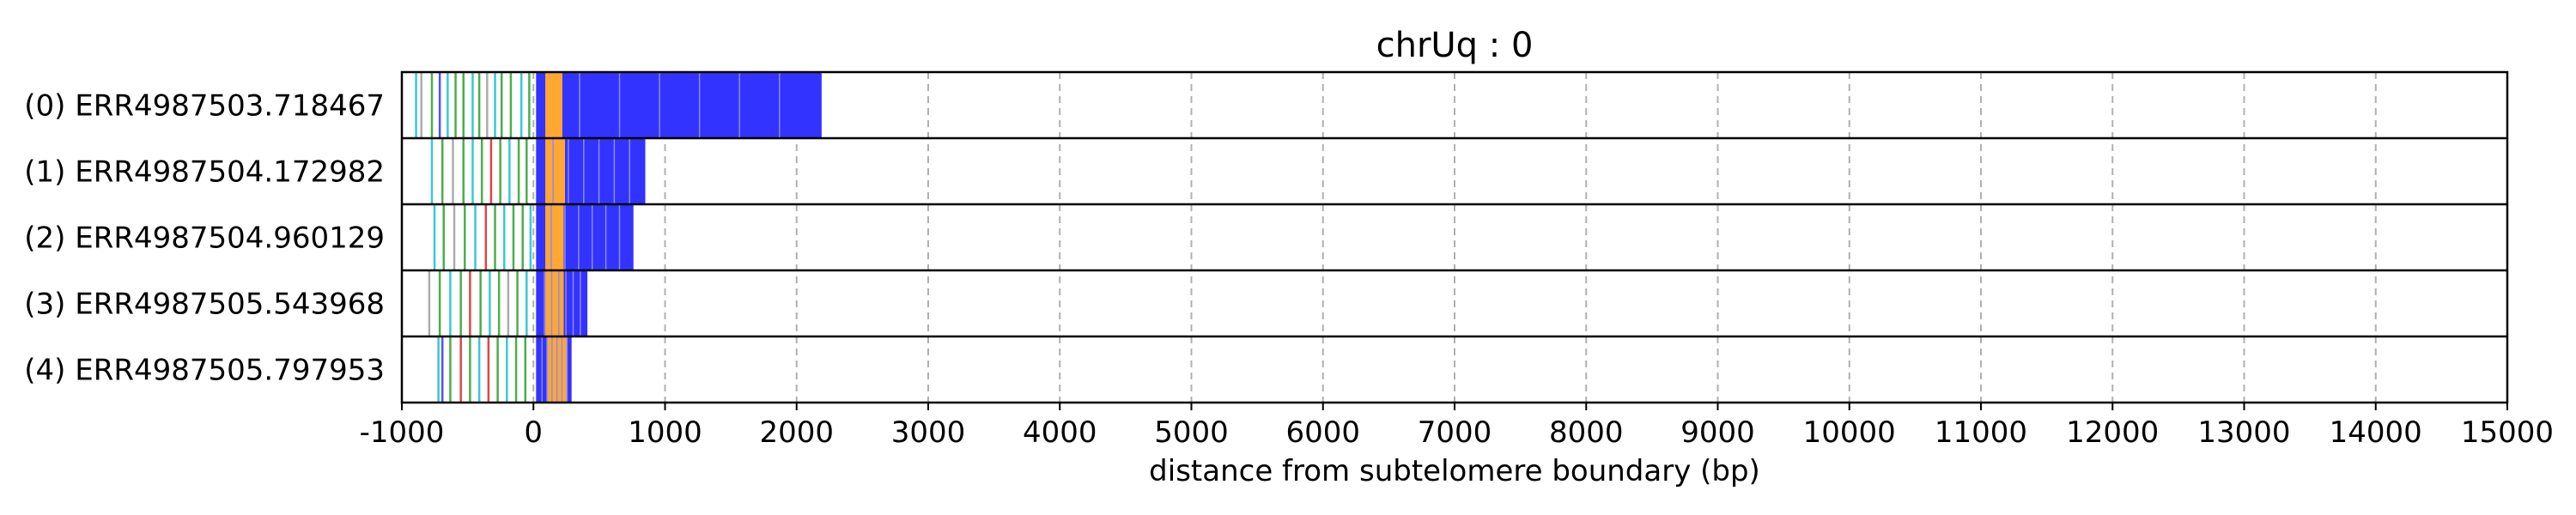 This screenshot has width=2576, height=515. What do you see at coordinates (1060, 432) in the screenshot?
I see `x-tick-label: 4000` at bounding box center [1060, 432].